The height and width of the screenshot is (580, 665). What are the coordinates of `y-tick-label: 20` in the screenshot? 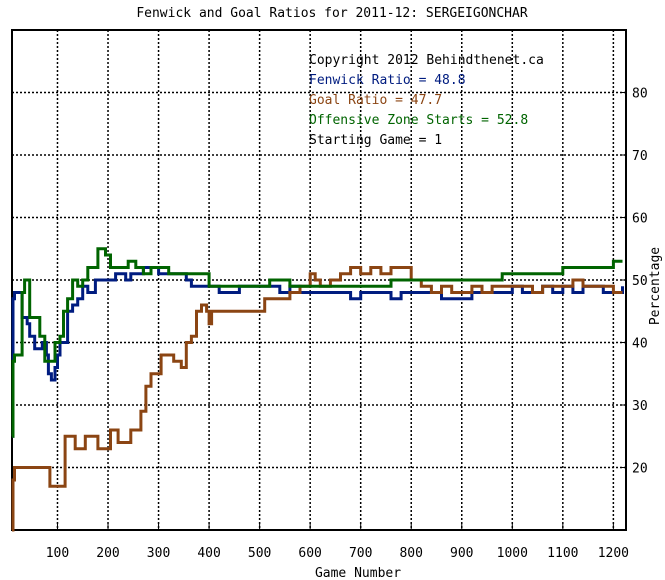 It's located at (640, 469).